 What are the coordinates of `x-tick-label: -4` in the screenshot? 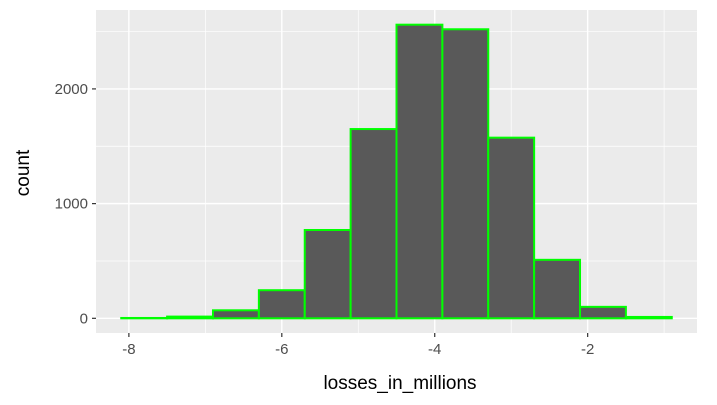 It's located at (434, 349).